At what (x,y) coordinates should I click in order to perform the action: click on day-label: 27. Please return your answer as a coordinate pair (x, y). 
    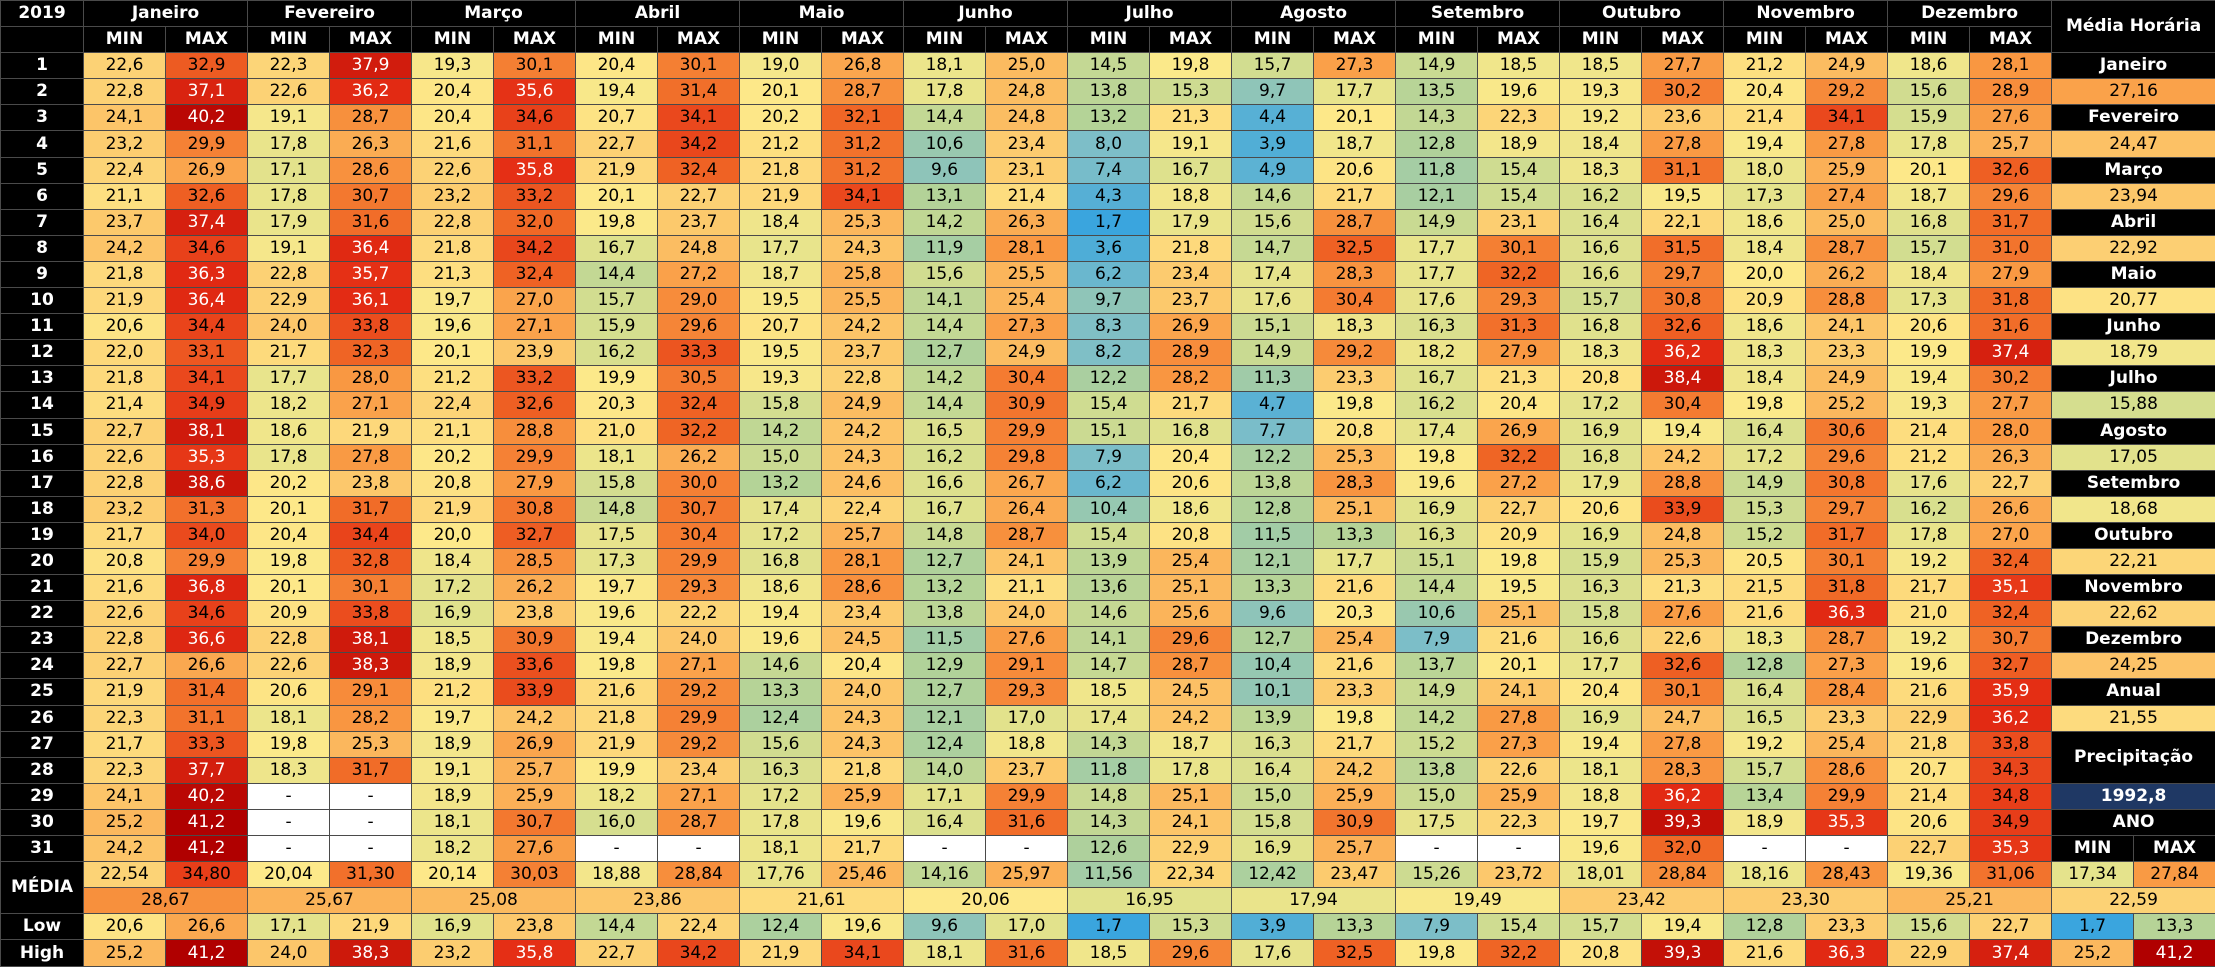
    Looking at the image, I should click on (42, 744).